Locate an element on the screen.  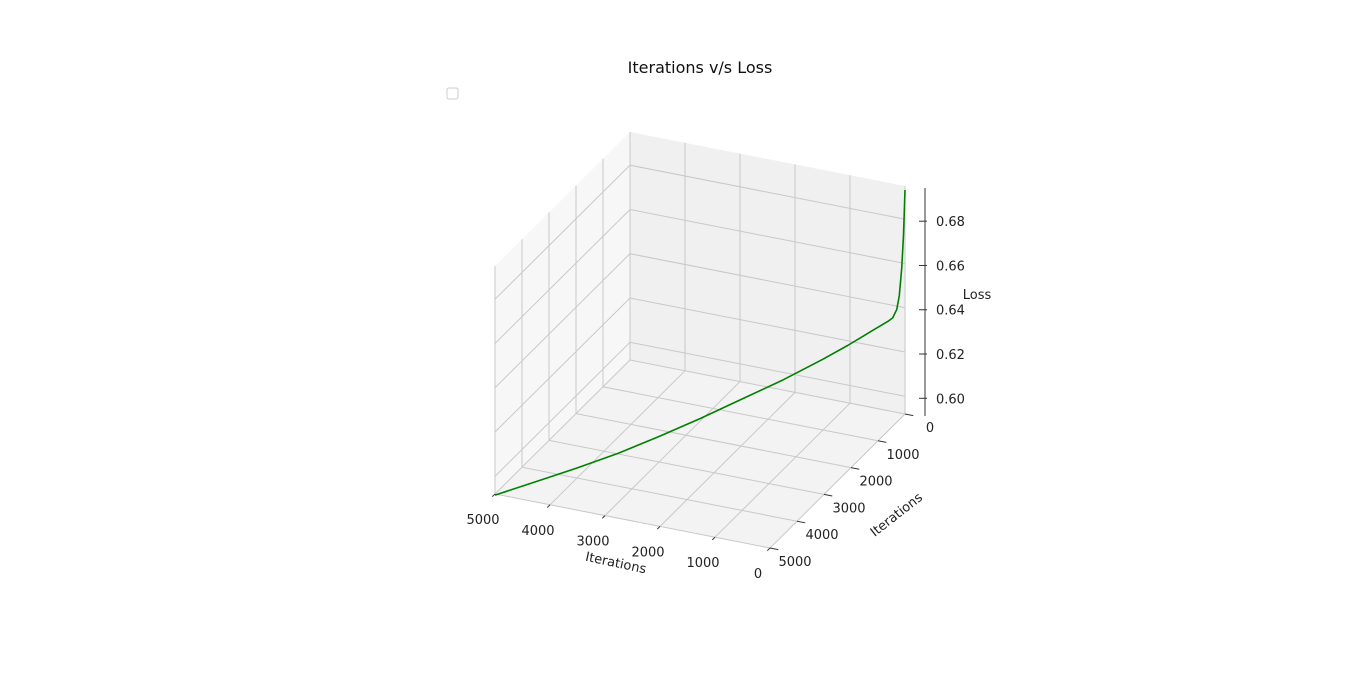
z-tick-label: 0.68 is located at coordinates (950, 222).